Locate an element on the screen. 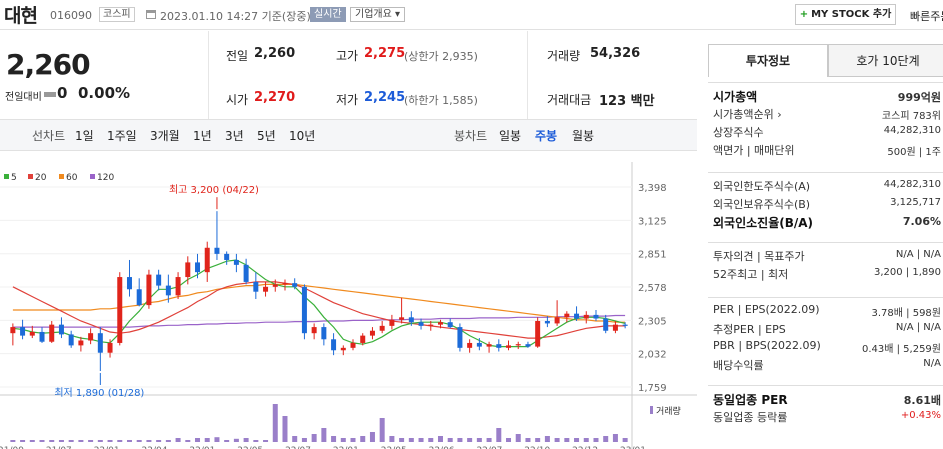 The image size is (943, 449). ma-legend-label: 120 is located at coordinates (105, 178).